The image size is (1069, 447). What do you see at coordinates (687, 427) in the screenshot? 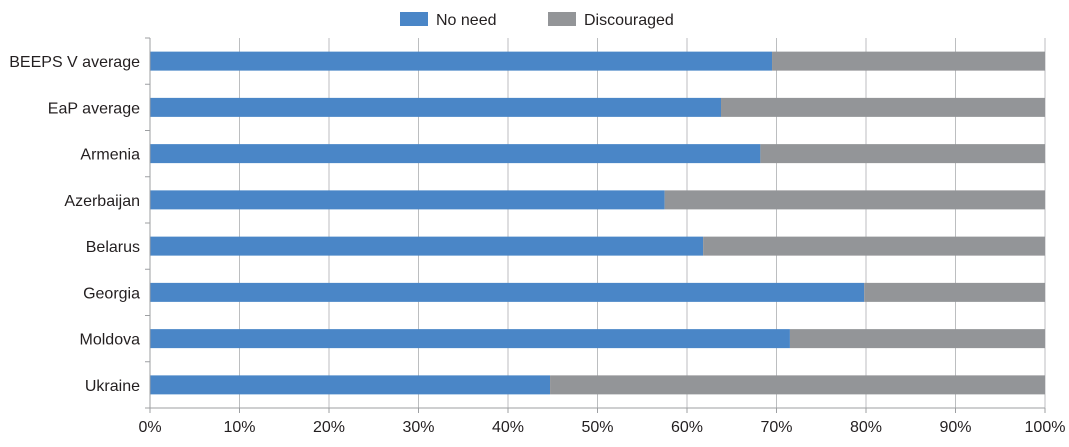
I see `x-tick-label: 60%` at bounding box center [687, 427].